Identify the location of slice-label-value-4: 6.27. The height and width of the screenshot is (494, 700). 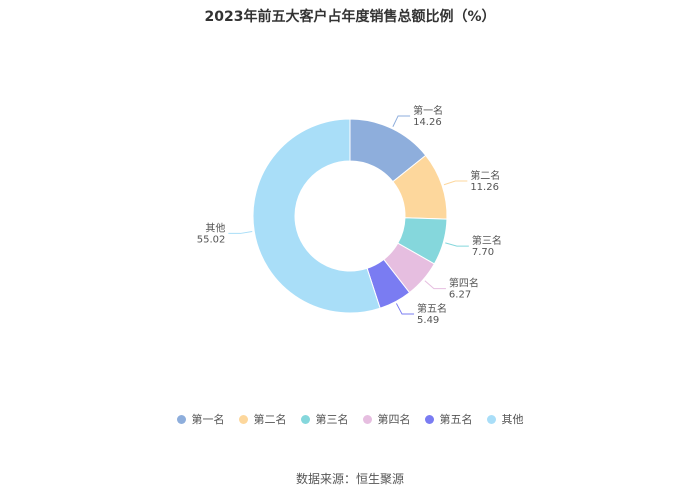
(460, 295).